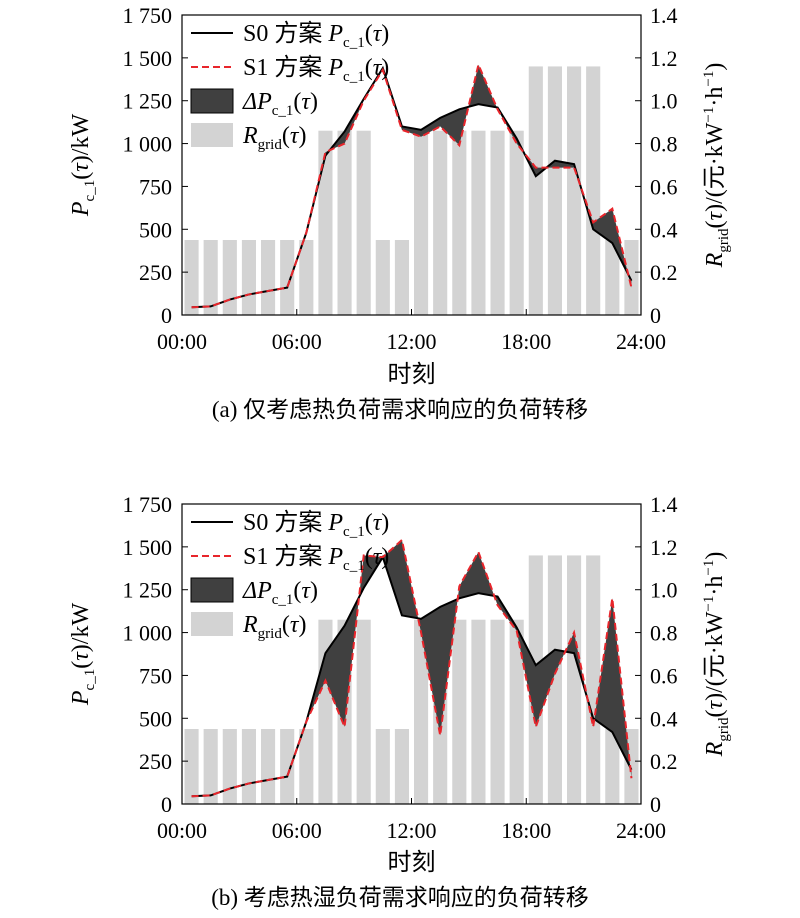 Image resolution: width=800 pixels, height=918 pixels. What do you see at coordinates (400, 897) in the screenshot?
I see `figure-caption: (b) 考虑热湿负荷需求响应的负荷转移` at bounding box center [400, 897].